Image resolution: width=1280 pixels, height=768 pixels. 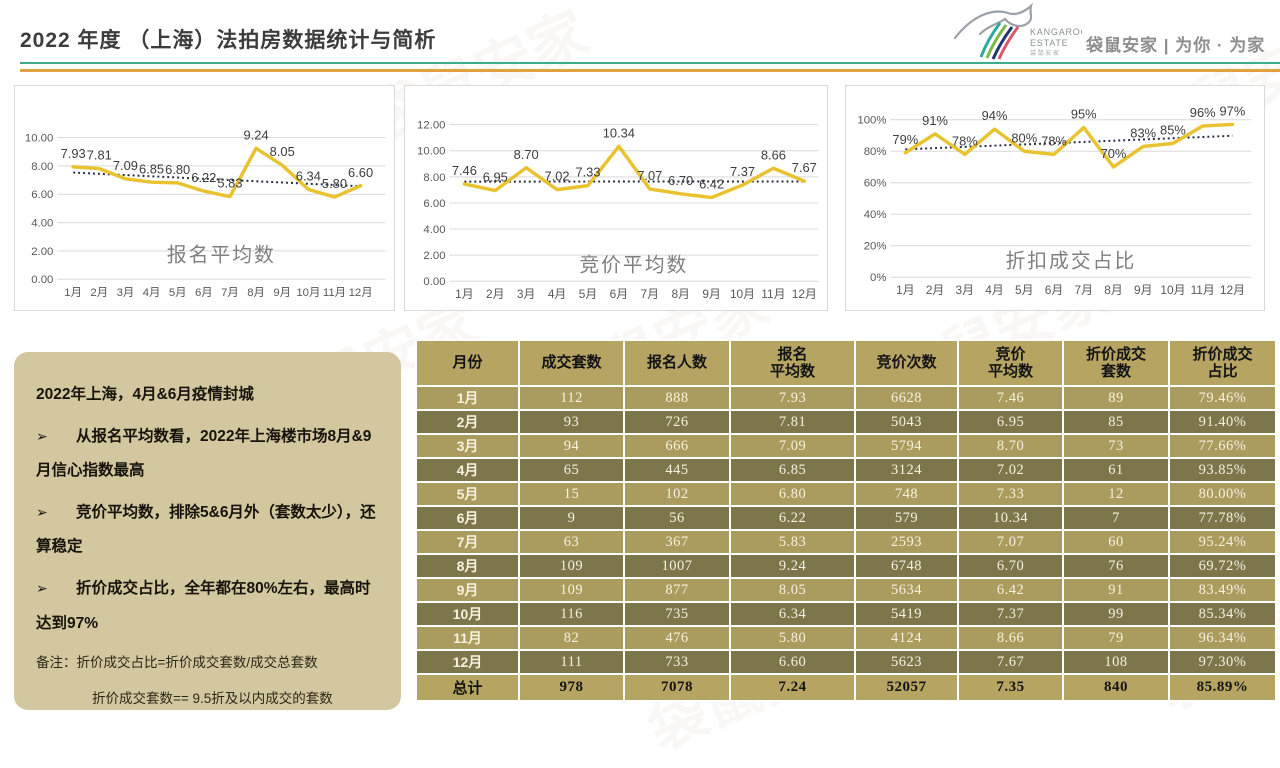 What do you see at coordinates (906, 398) in the screenshot?
I see `table-cell: 6628` at bounding box center [906, 398].